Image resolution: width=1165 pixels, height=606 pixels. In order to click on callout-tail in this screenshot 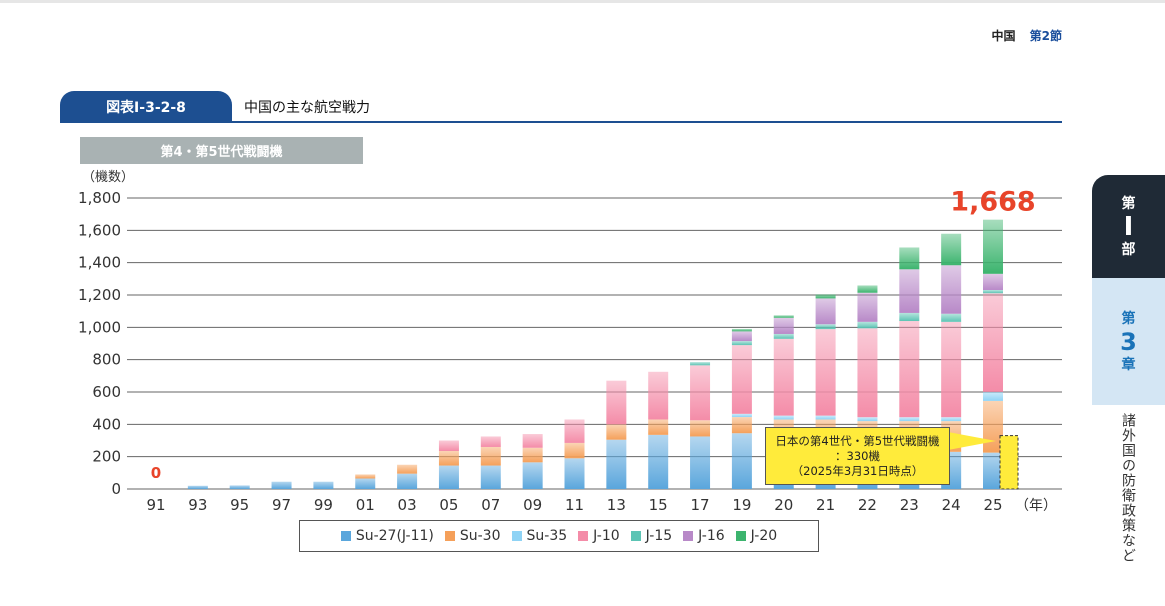, I will do `click(972, 441)`.